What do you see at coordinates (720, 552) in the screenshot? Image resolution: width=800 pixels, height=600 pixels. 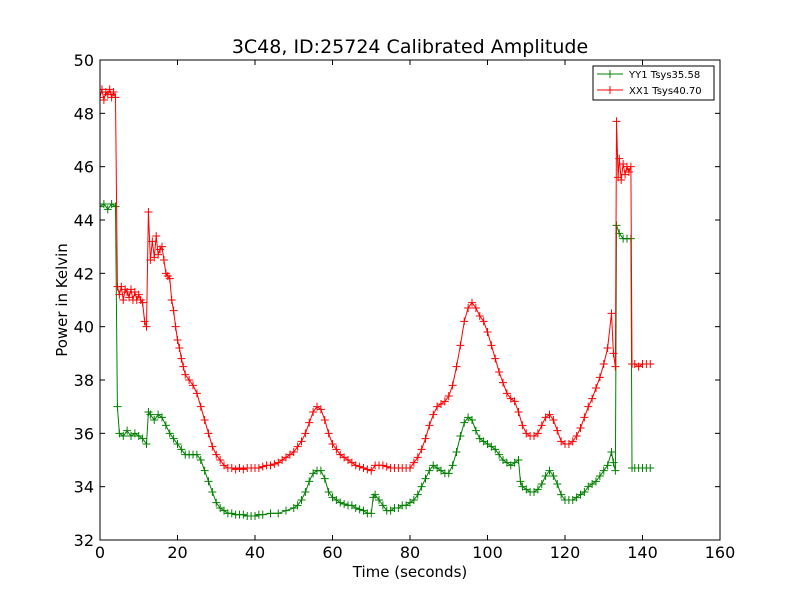 I see `x-tick-label: 160` at bounding box center [720, 552].